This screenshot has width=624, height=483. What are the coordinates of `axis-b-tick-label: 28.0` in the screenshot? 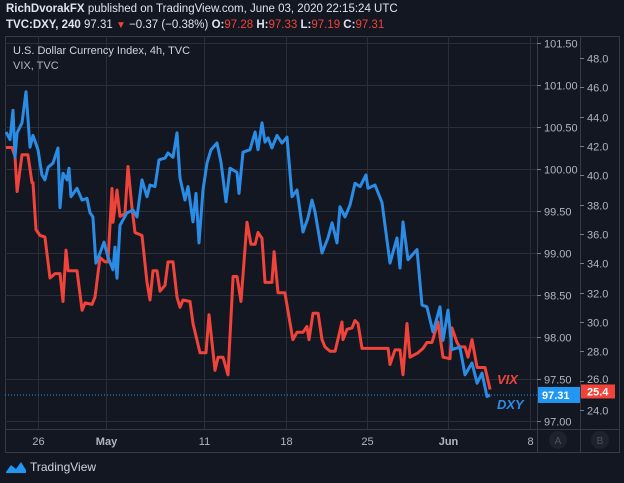 It's located at (597, 353).